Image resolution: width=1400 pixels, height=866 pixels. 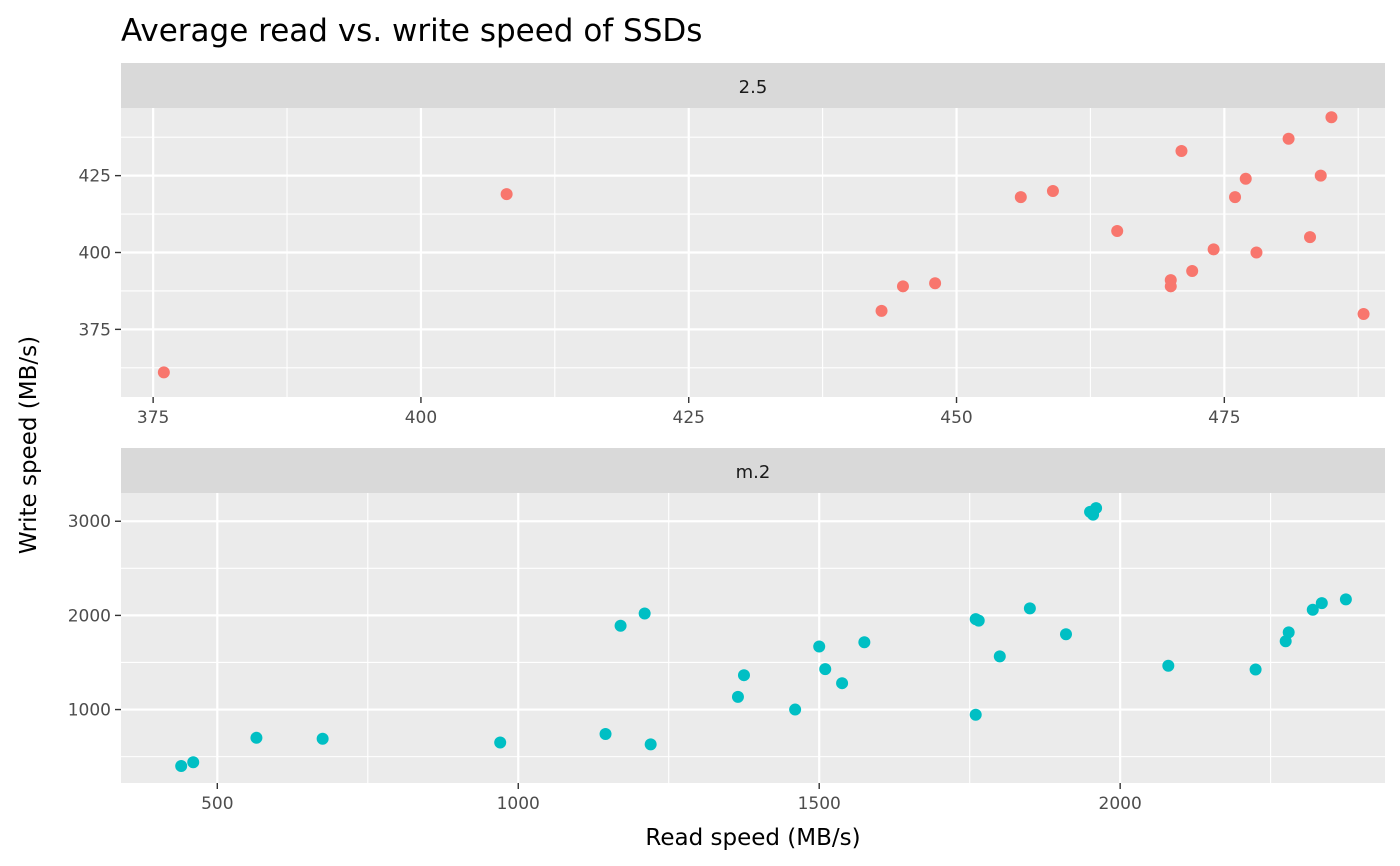 I want to click on x-axis-title: Read speed (MB/s), so click(x=752, y=838).